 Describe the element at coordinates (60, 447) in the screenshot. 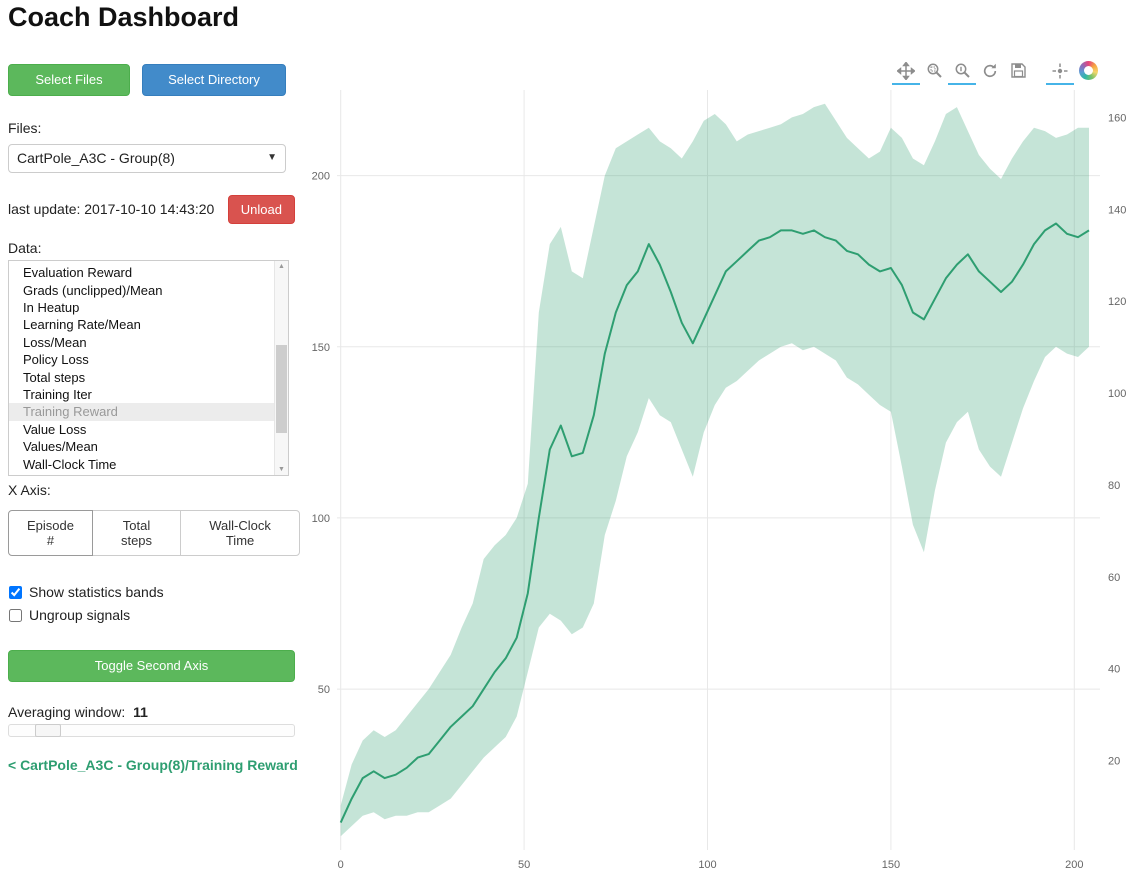

I see `data-list-item: Values/Mean` at that location.